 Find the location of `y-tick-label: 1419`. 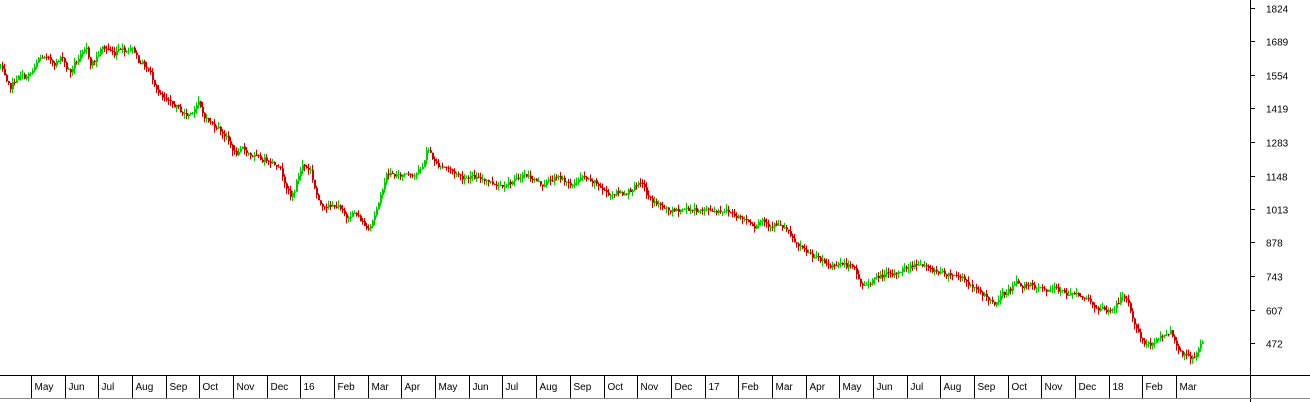

y-tick-label: 1419 is located at coordinates (1277, 110).